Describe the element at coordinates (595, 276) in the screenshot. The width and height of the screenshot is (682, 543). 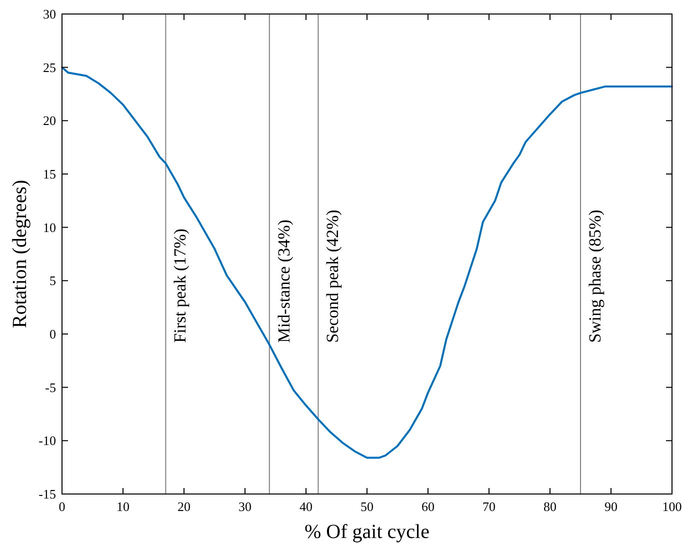
I see `ref-line-label: Swing phase (85%)` at that location.